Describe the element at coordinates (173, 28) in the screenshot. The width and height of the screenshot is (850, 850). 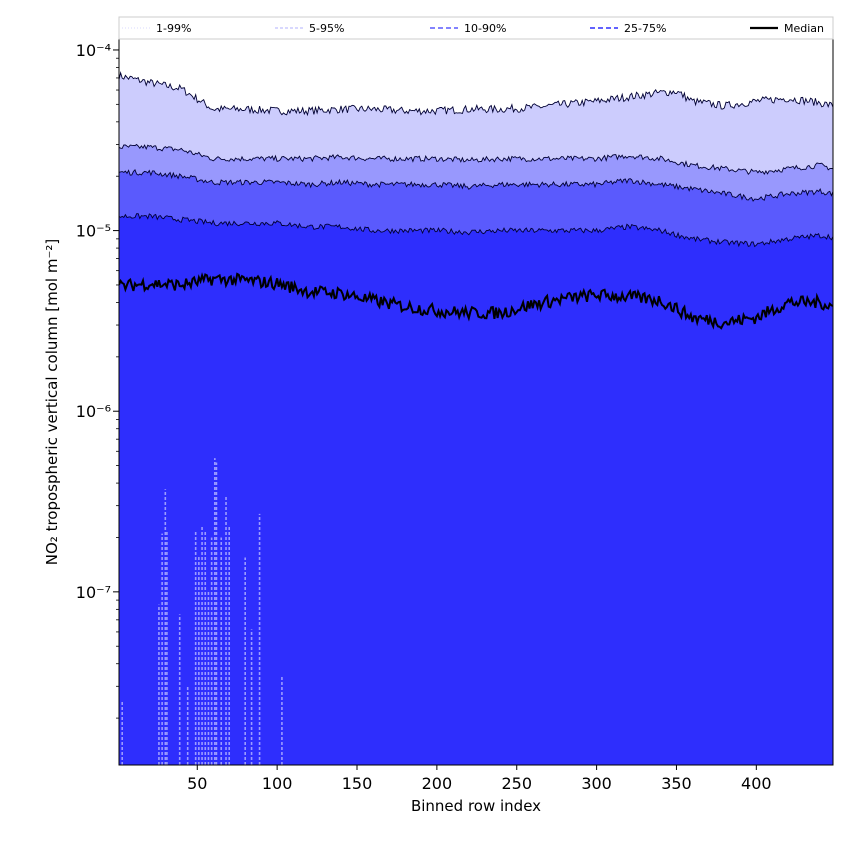
I see `legend-label-1-99%: 1-99%` at that location.